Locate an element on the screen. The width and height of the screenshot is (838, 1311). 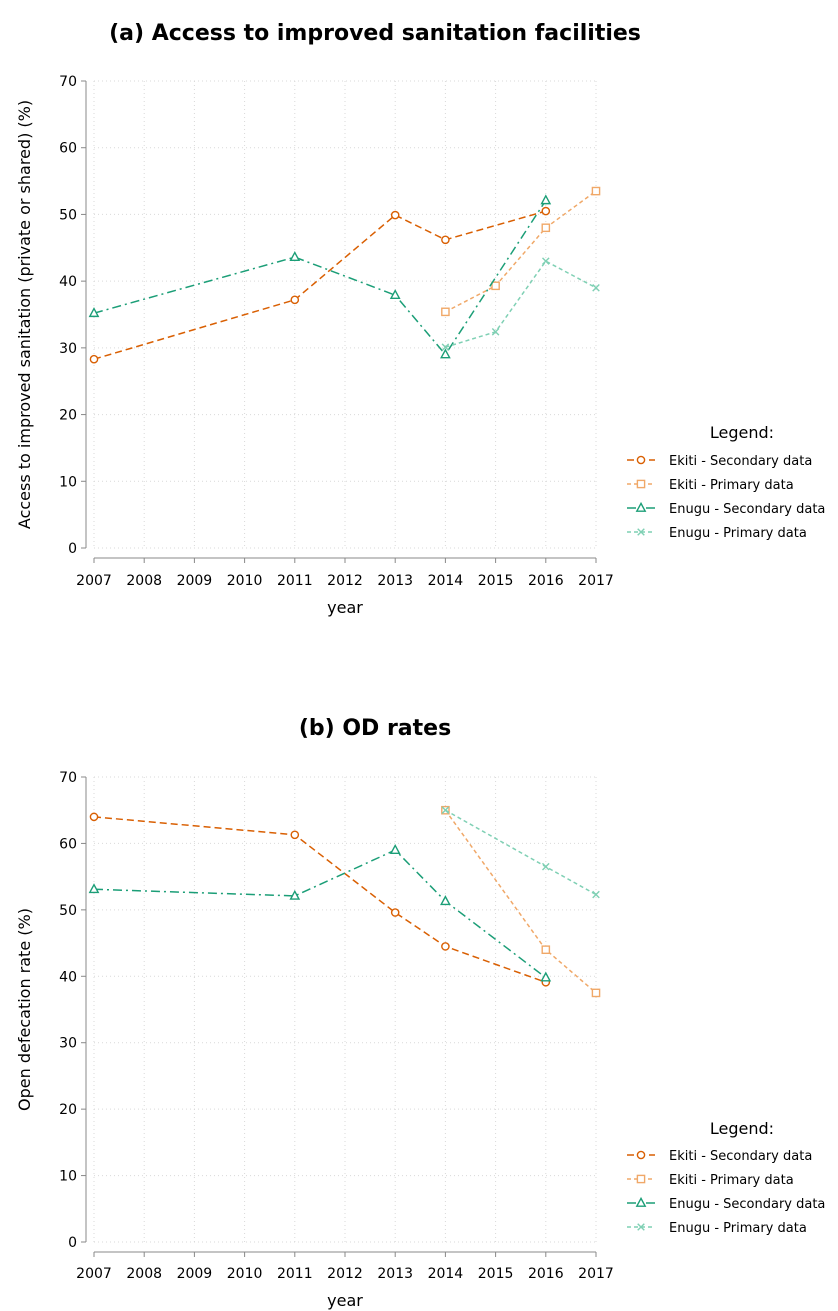
x-tick-label: 2014 is located at coordinates (446, 581).